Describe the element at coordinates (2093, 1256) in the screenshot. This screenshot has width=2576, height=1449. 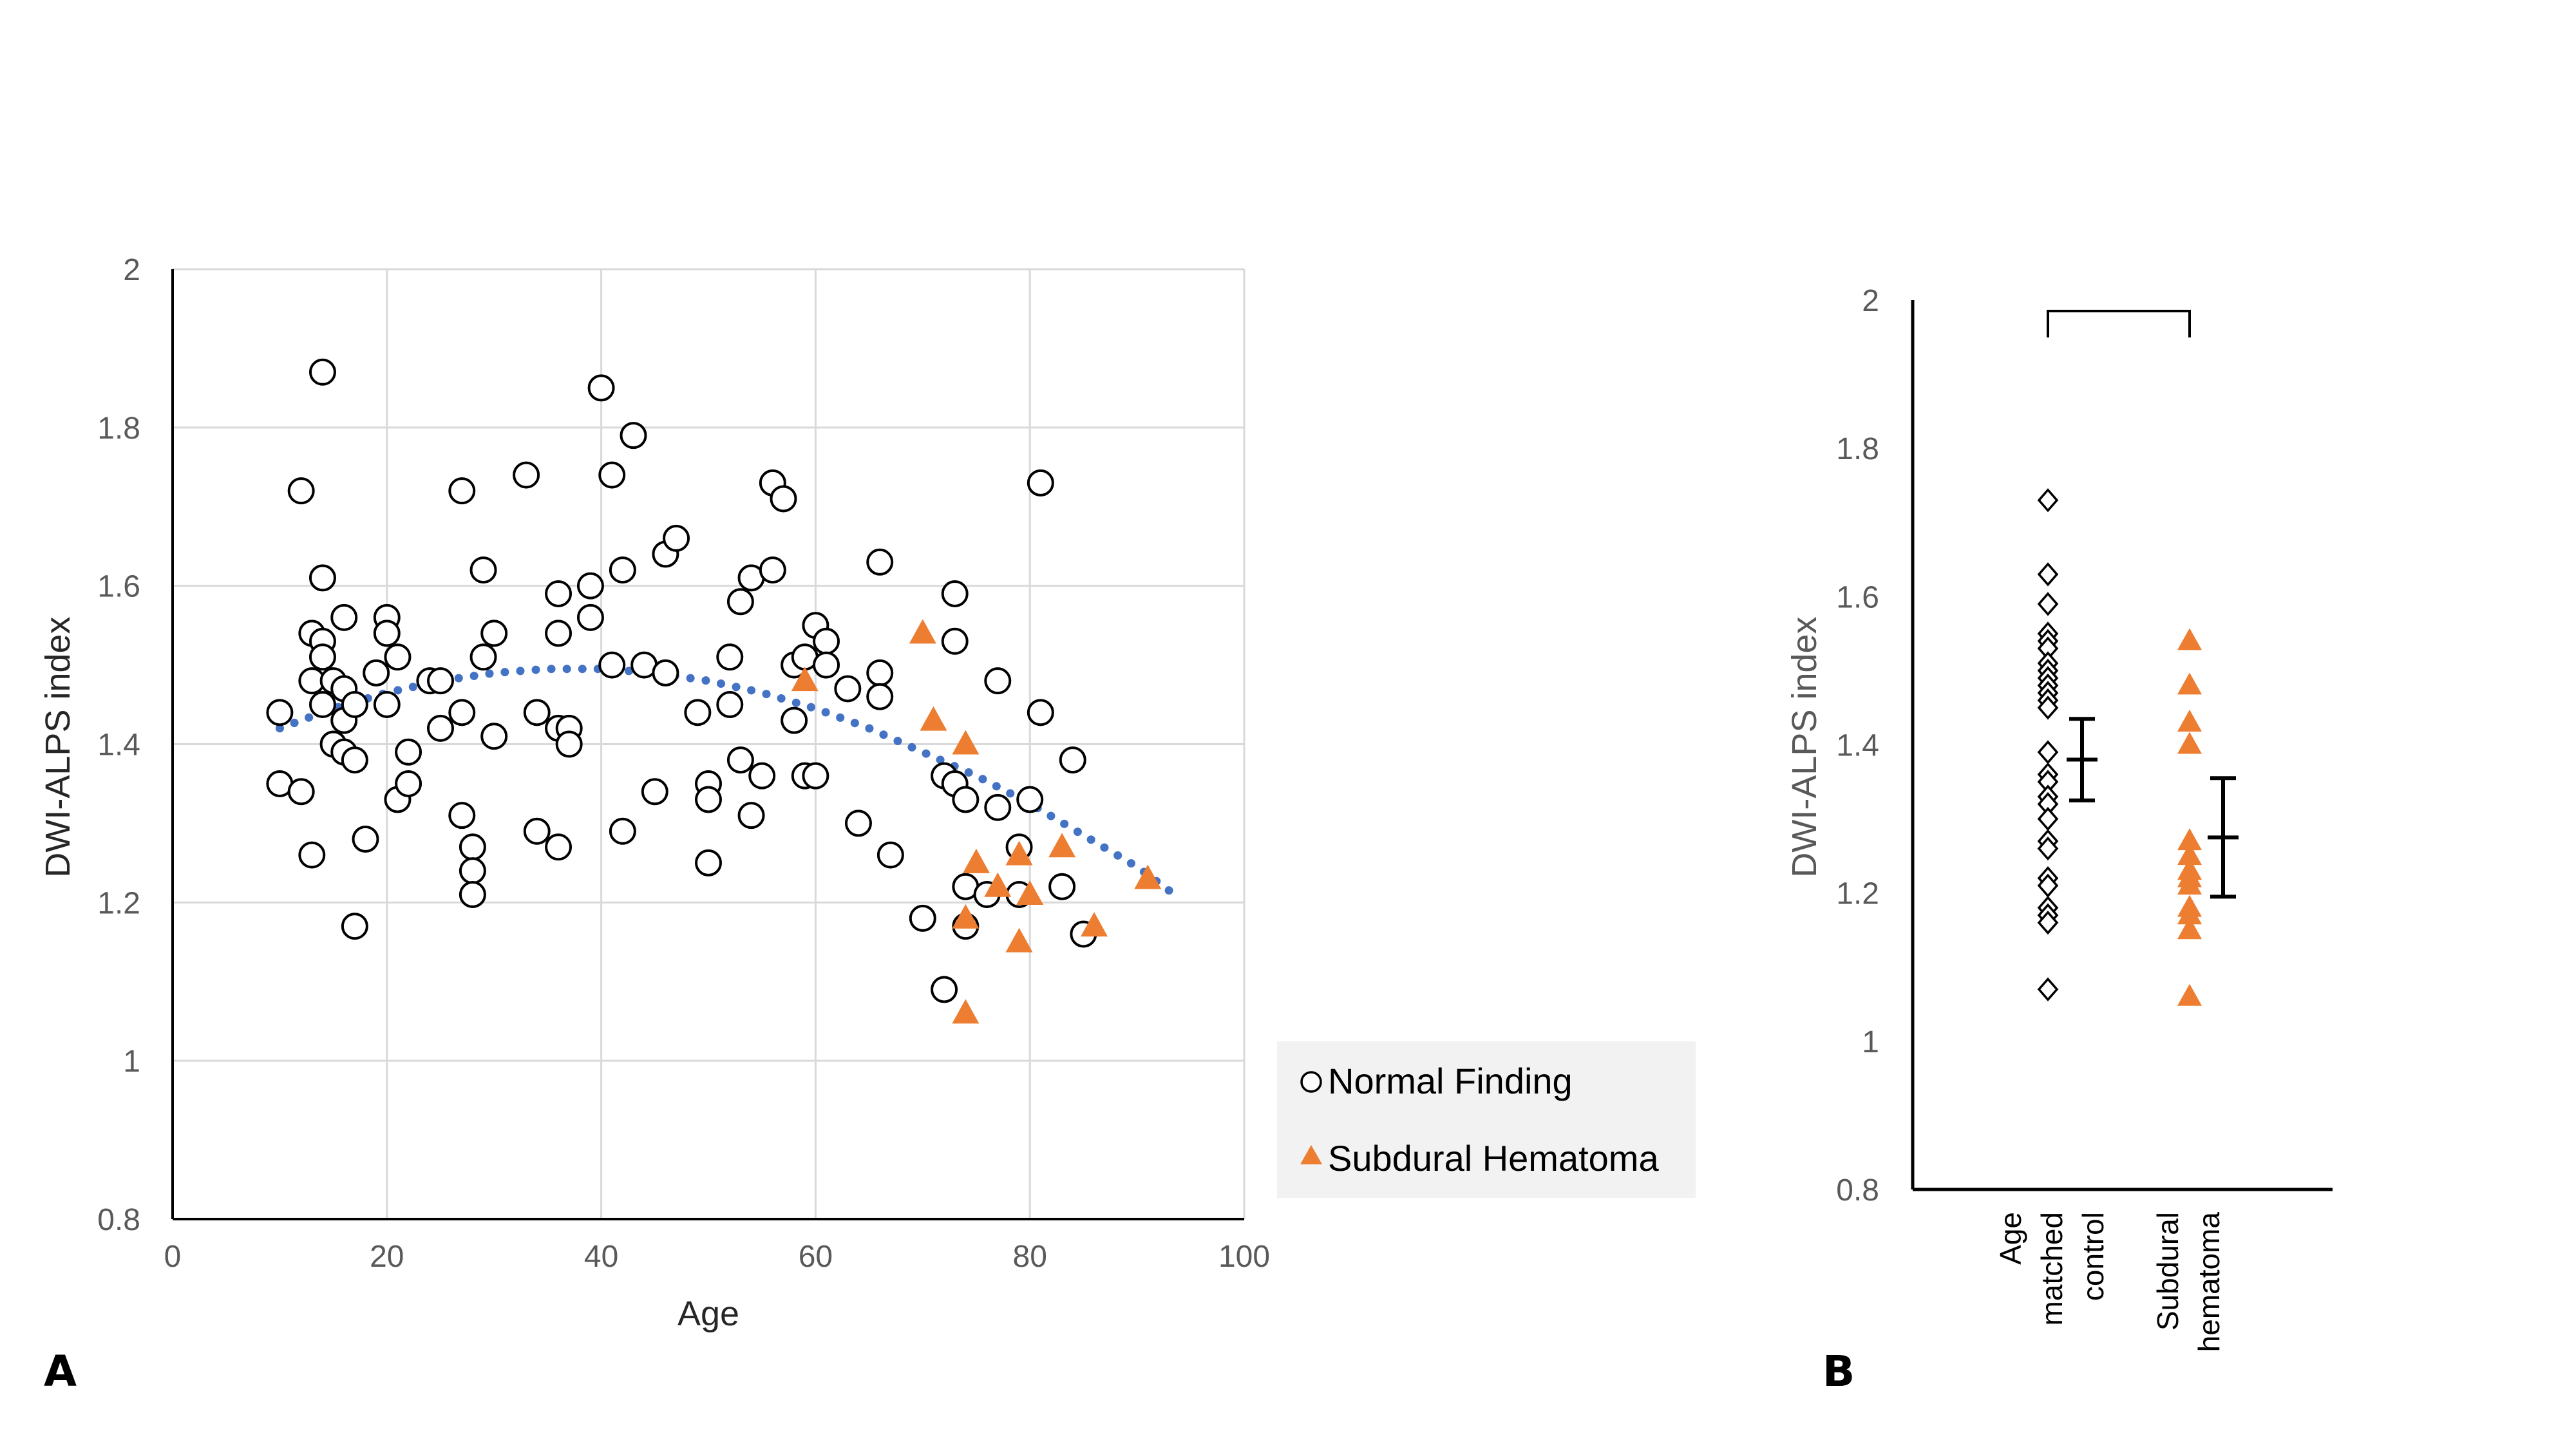
I see `category-label-line: control` at that location.